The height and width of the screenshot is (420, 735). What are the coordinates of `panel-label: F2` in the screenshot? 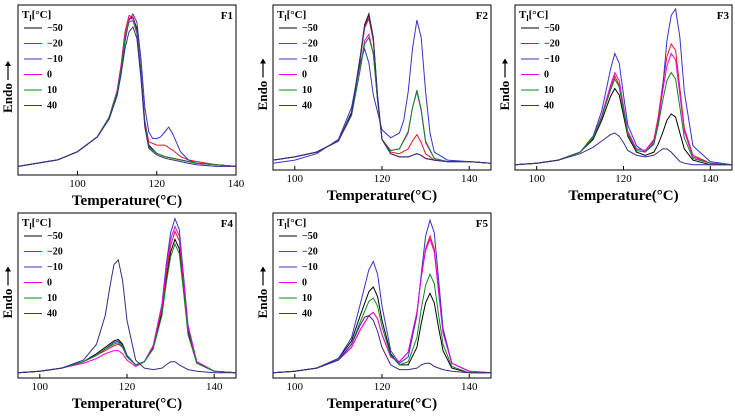 It's located at (482, 16).